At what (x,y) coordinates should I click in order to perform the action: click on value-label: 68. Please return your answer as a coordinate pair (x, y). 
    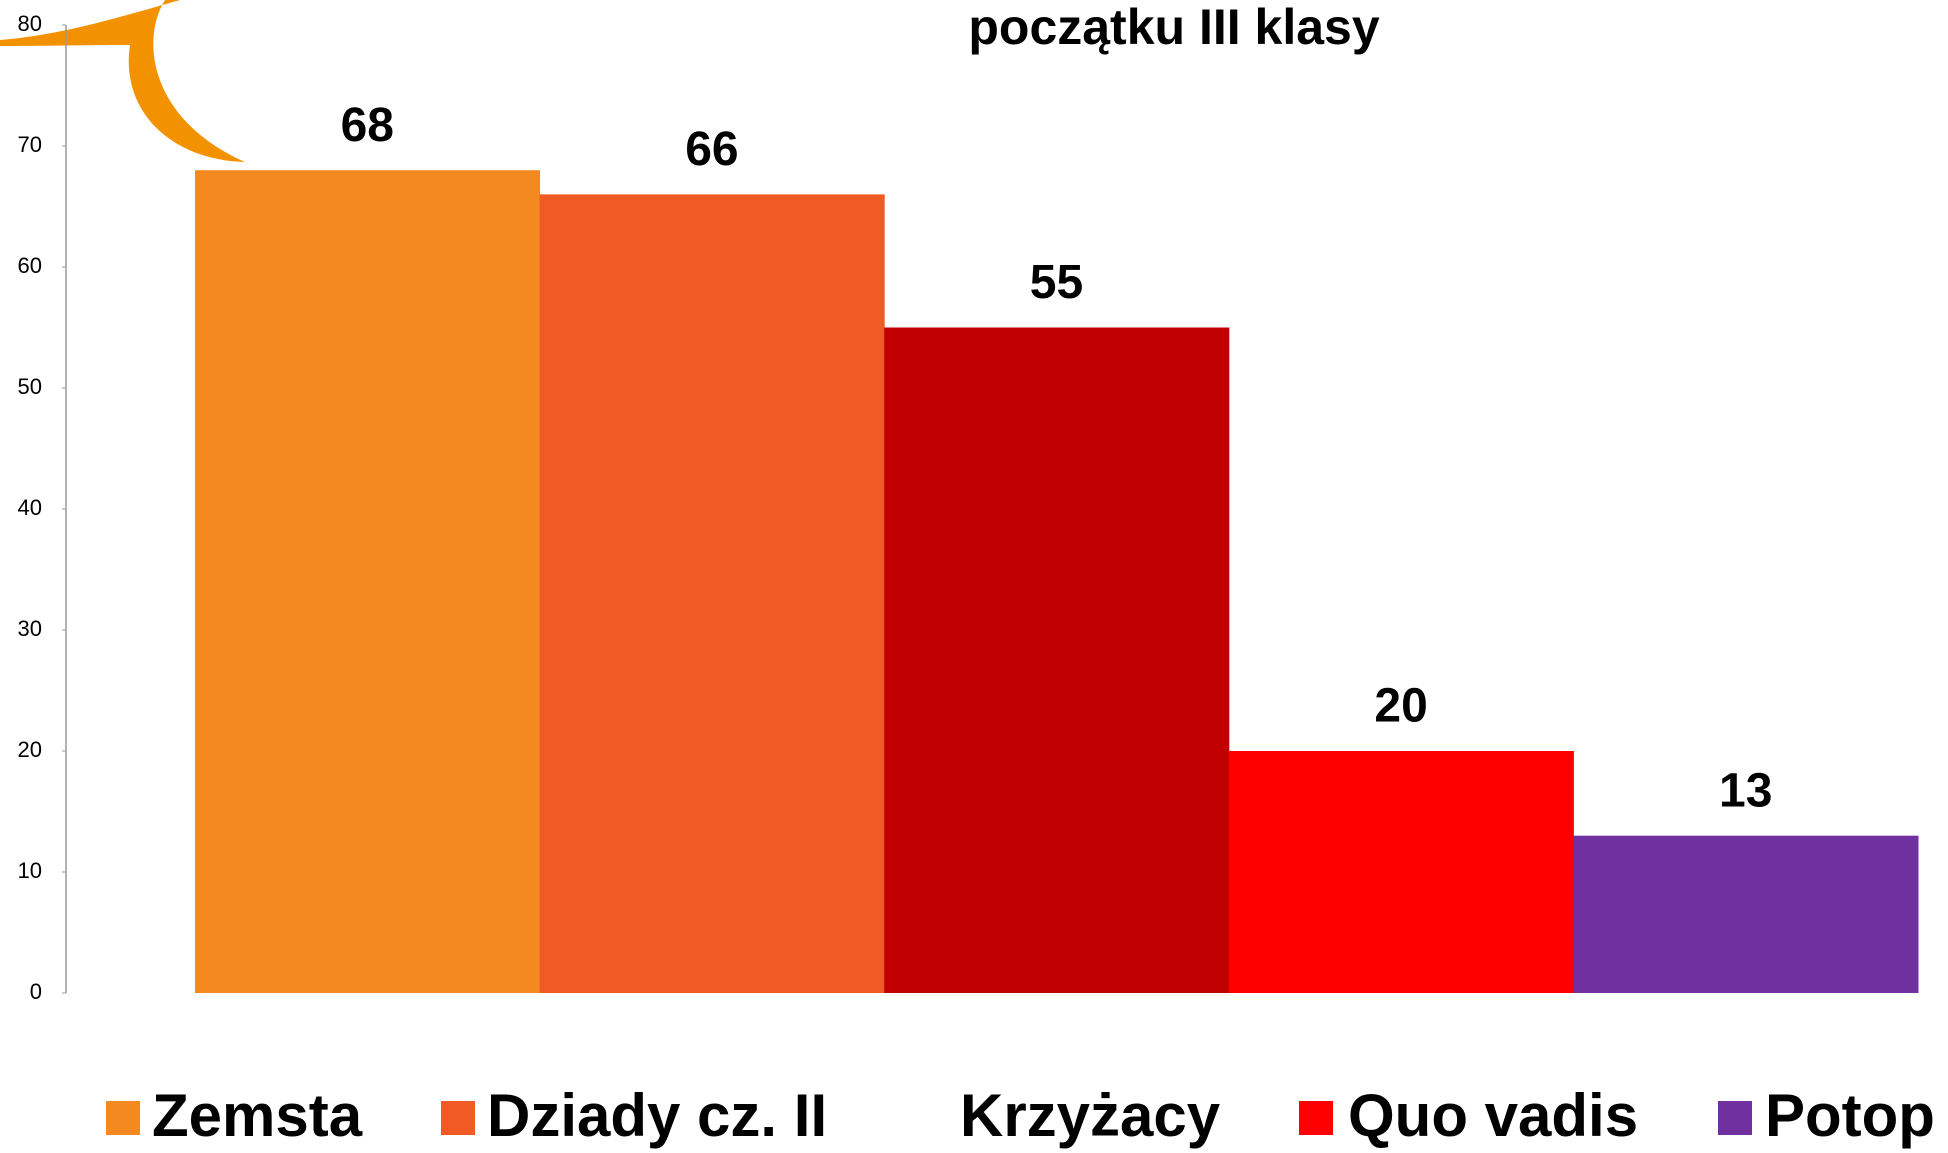
    Looking at the image, I should click on (367, 125).